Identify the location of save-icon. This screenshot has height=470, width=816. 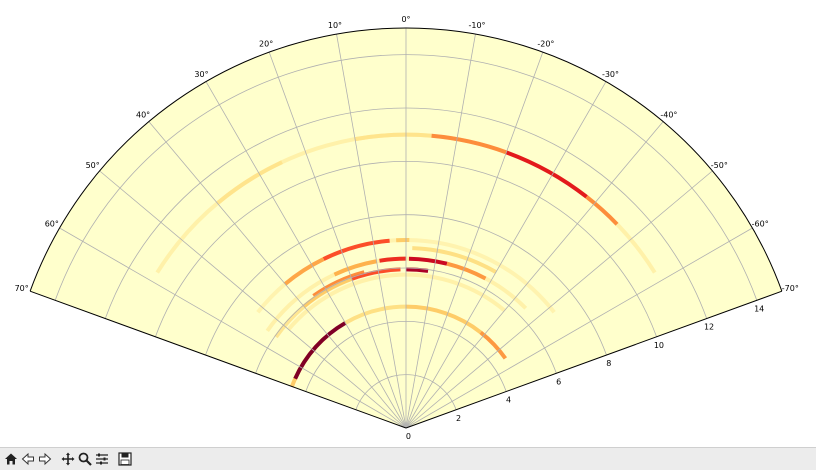
(125, 459).